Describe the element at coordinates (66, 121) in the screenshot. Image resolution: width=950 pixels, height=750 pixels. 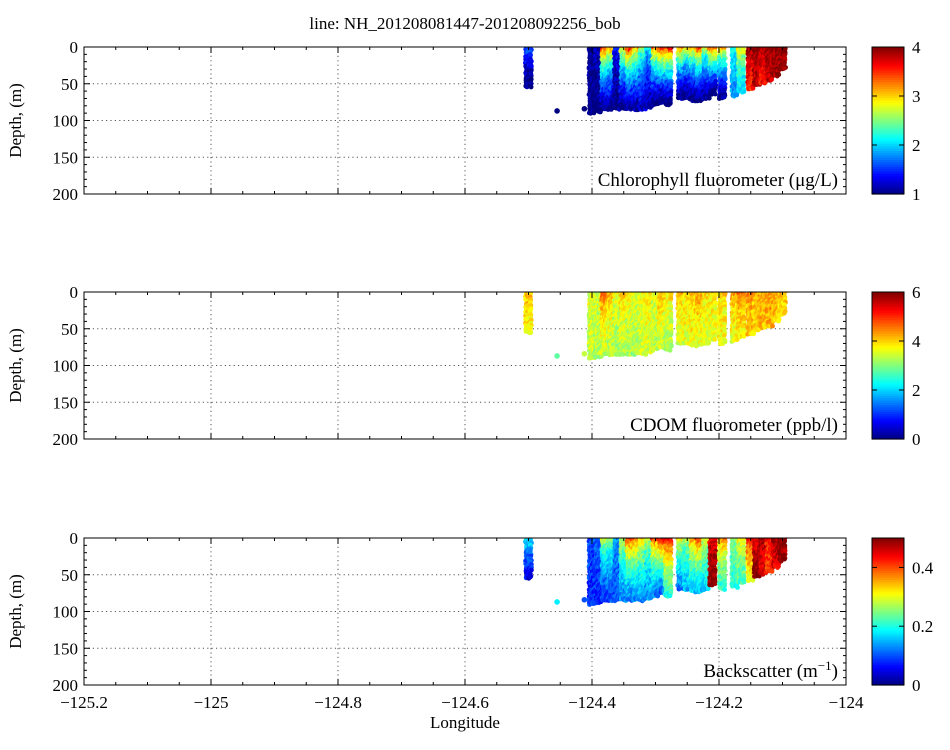
I see `y-tick-label: 100` at that location.